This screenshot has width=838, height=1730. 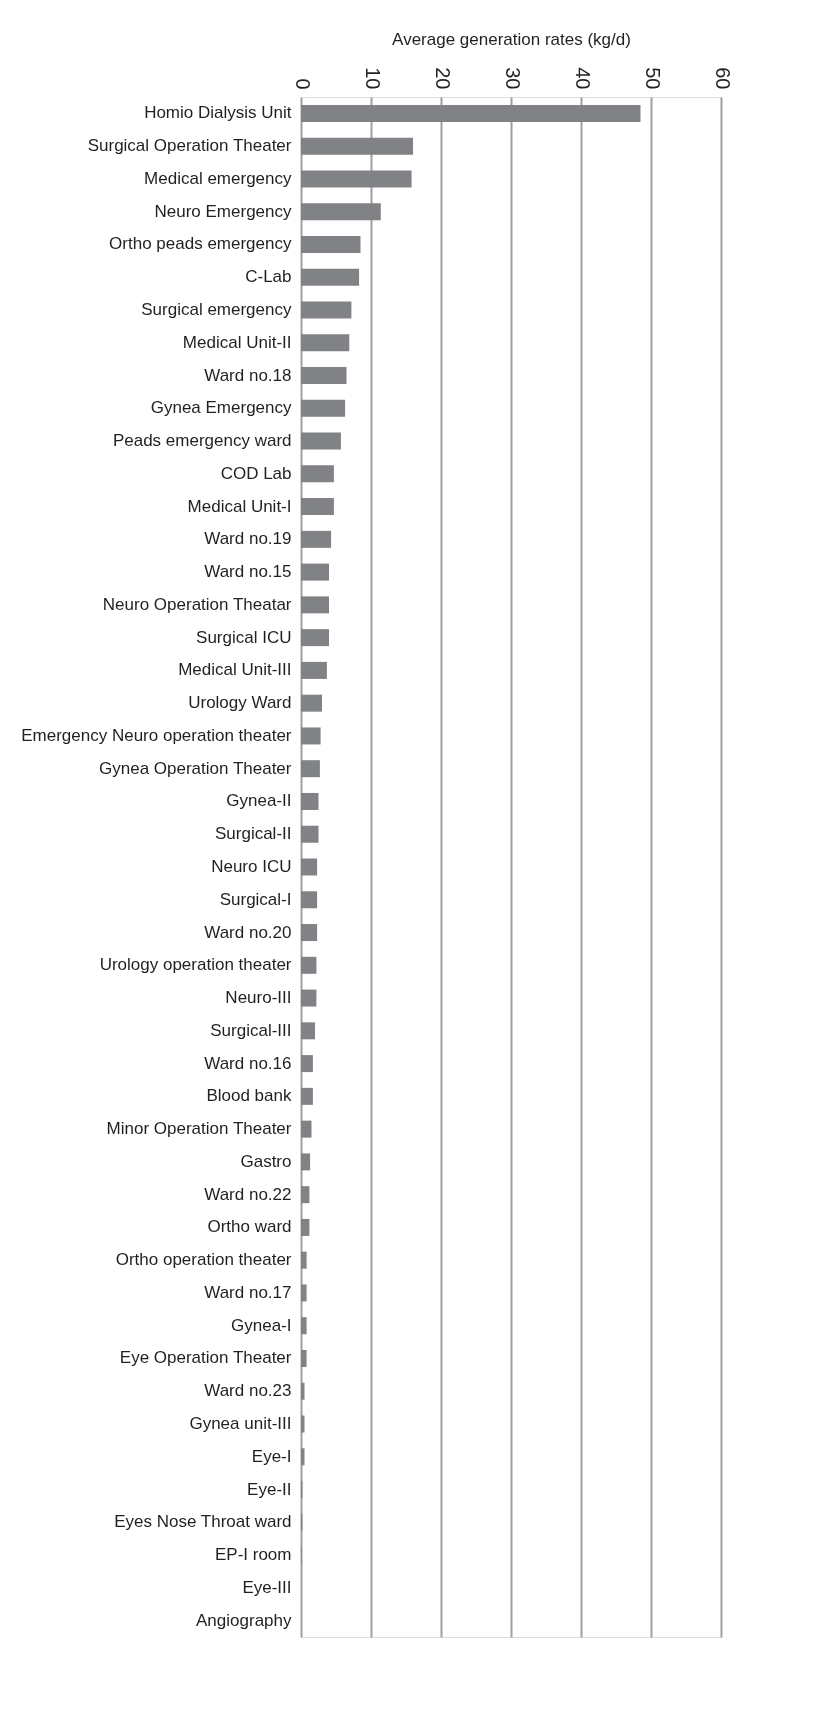 What do you see at coordinates (248, 1292) in the screenshot?
I see `y-tick-label: Ward no.17` at bounding box center [248, 1292].